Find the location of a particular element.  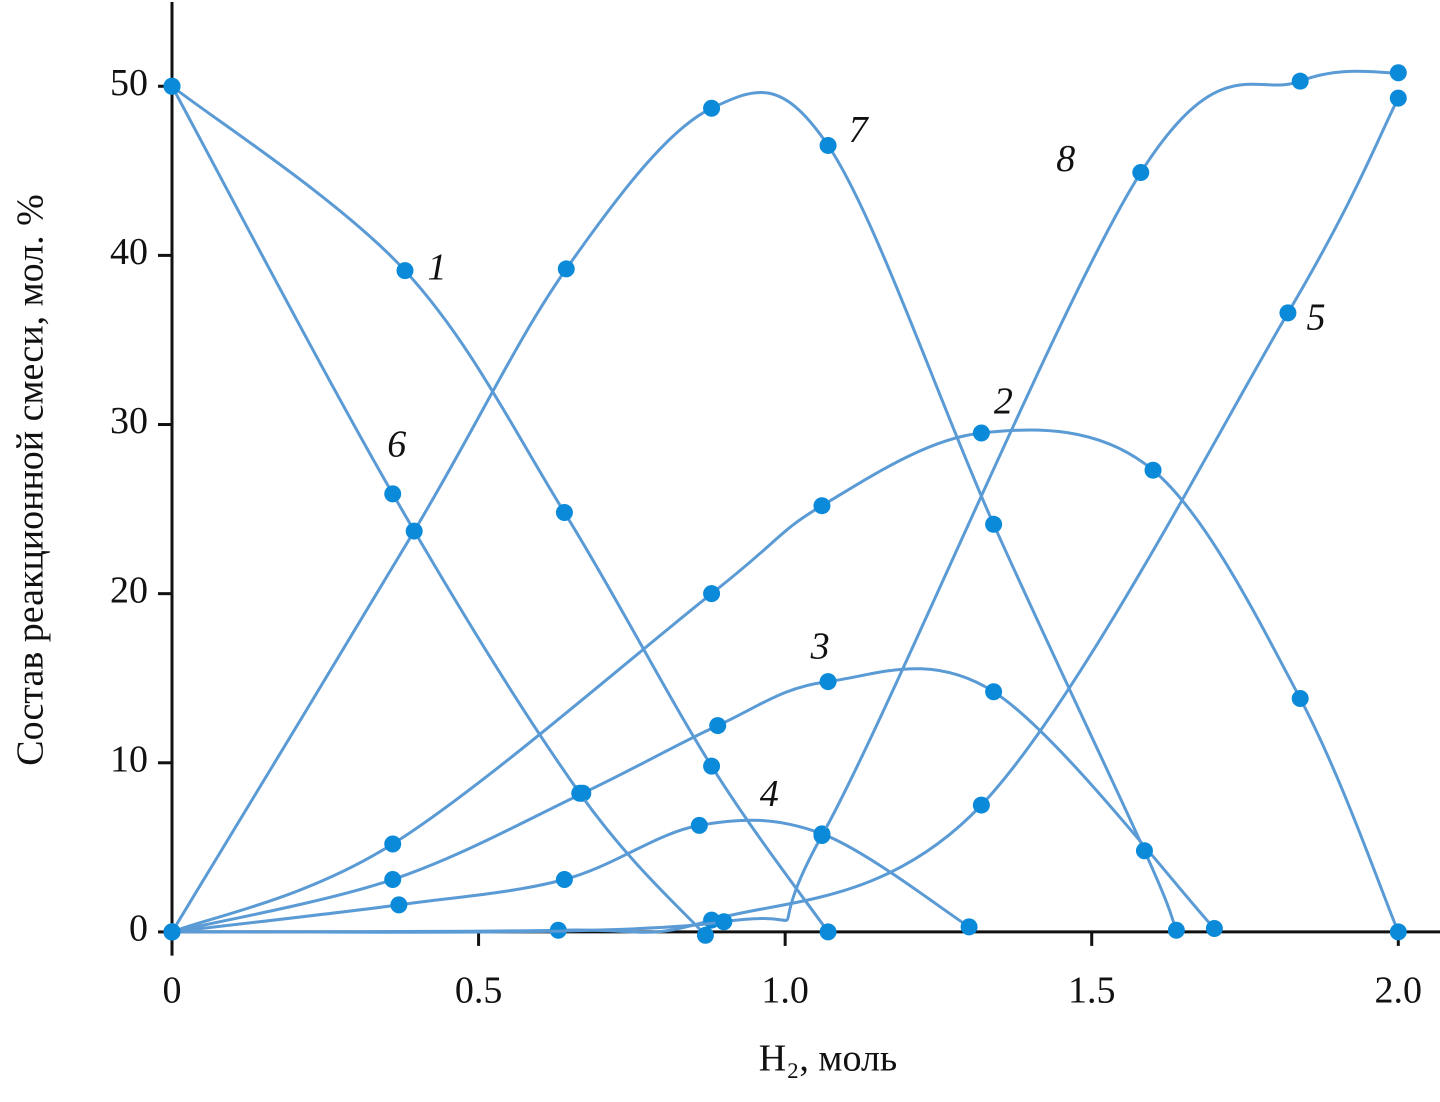

x-tick-label: 1.0 is located at coordinates (785, 991).